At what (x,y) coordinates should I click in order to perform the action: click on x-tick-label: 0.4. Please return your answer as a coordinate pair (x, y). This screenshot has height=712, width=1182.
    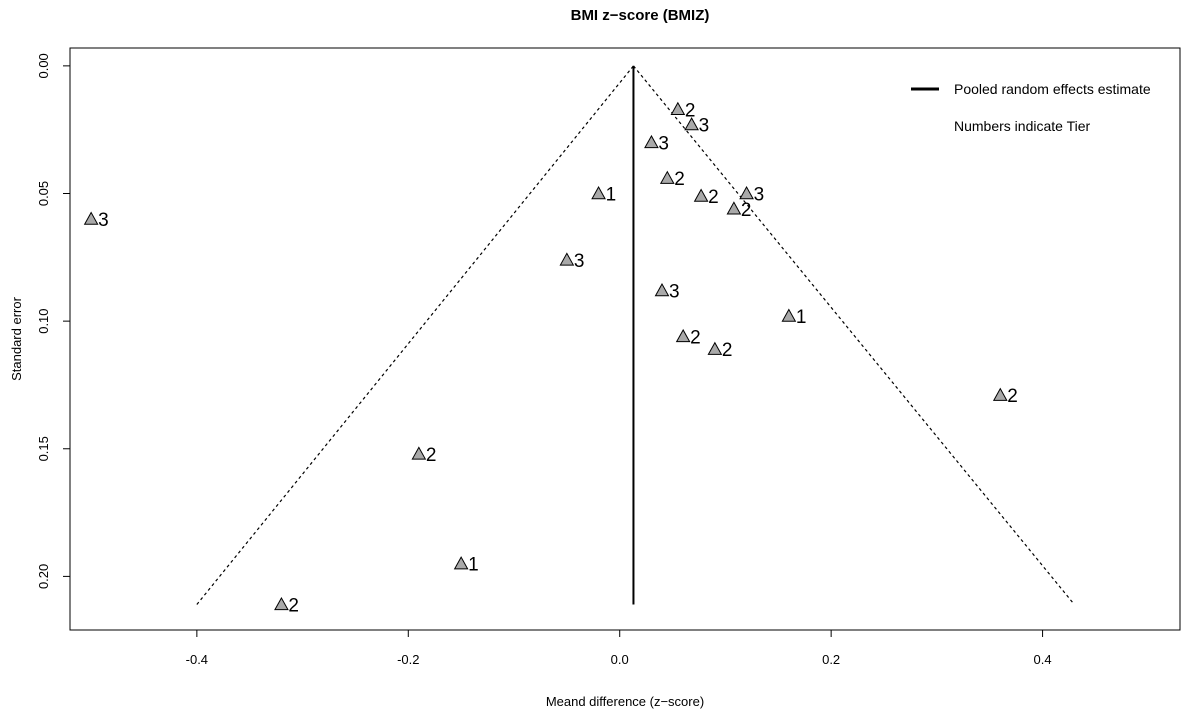
    Looking at the image, I should click on (1043, 659).